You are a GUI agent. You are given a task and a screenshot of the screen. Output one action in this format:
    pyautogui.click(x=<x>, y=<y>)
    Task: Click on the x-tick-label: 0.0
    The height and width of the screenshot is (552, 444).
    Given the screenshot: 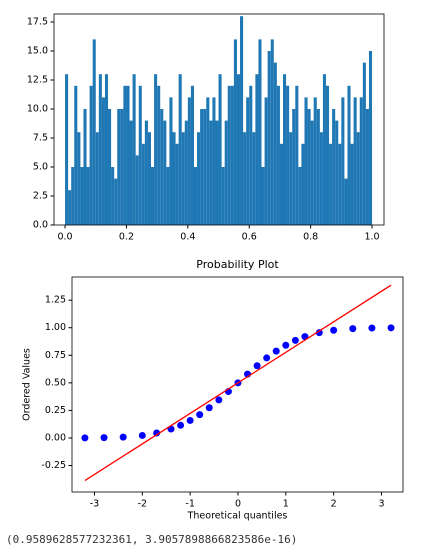 What is the action you would take?
    pyautogui.click(x=64, y=237)
    